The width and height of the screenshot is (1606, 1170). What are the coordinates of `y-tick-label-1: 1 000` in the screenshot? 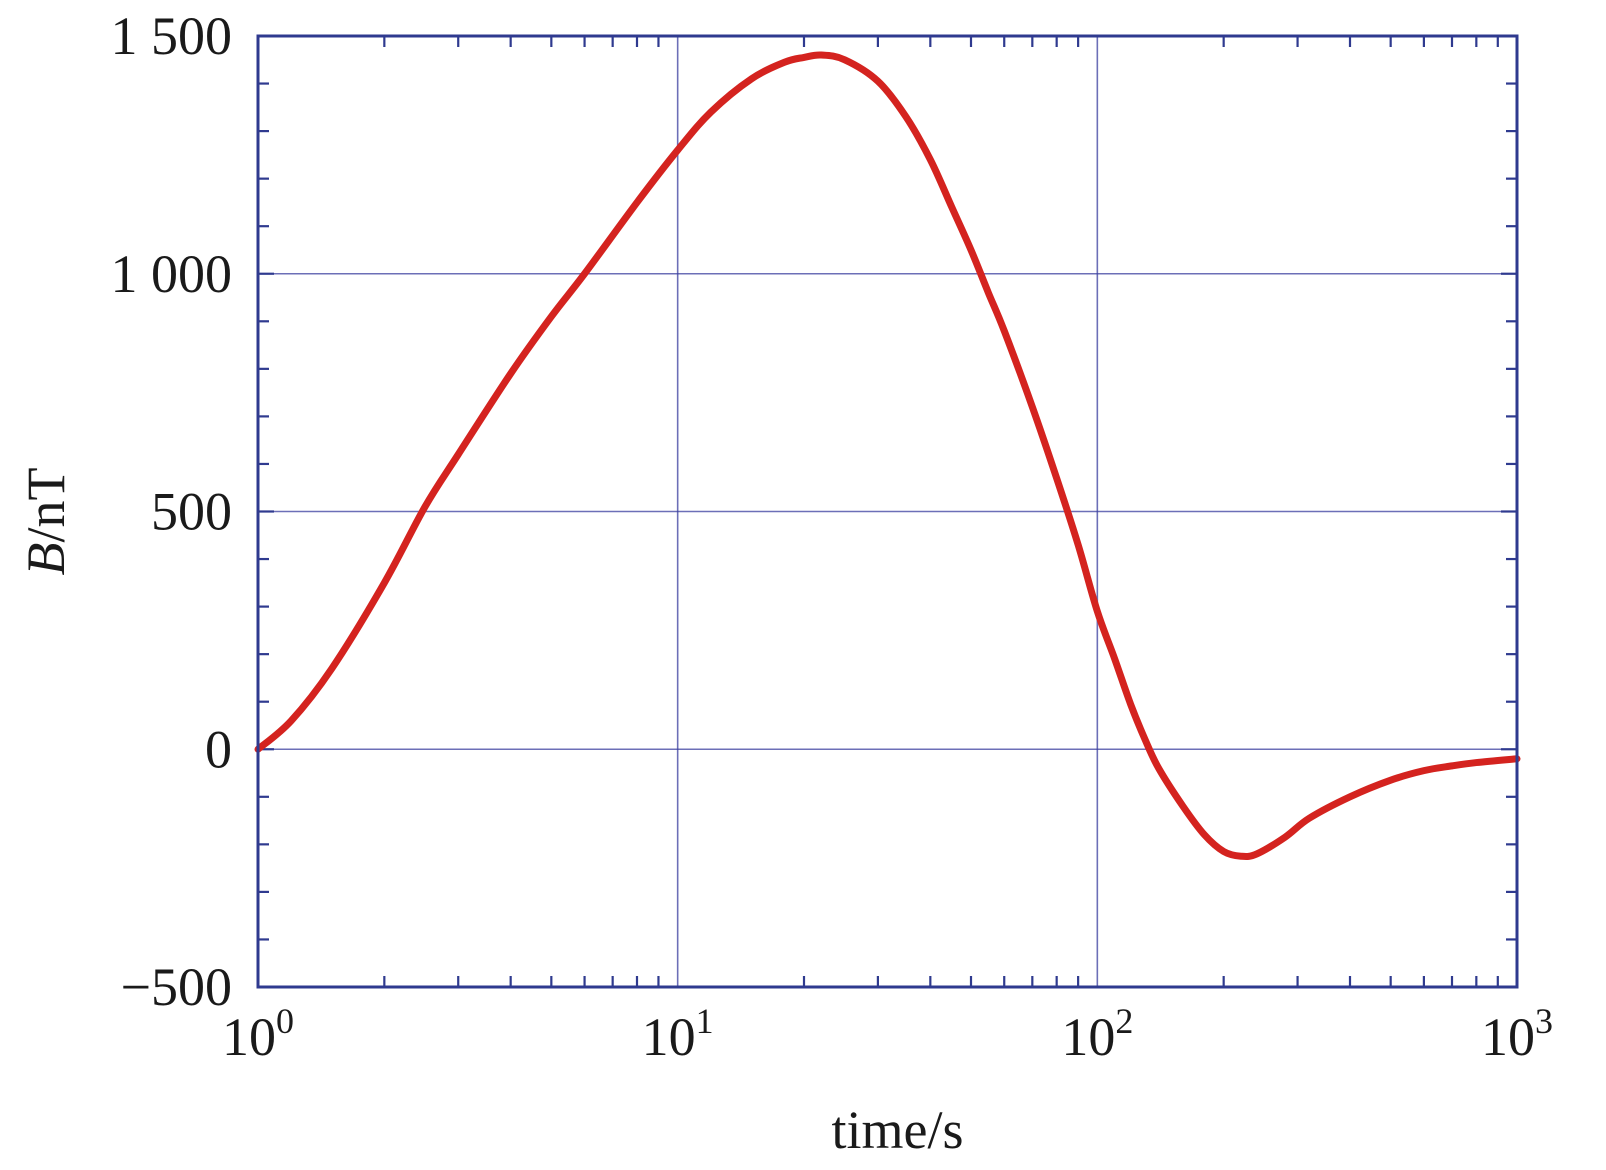 It's located at (172, 274).